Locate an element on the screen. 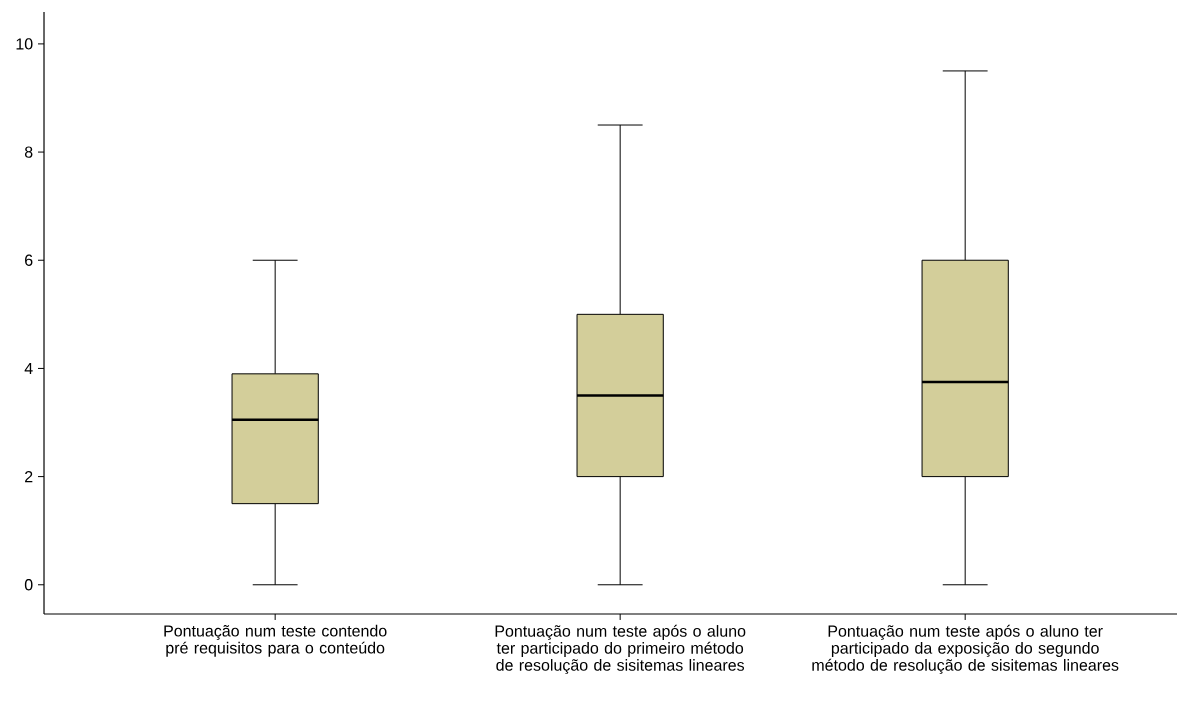 This screenshot has height=711, width=1187. x-tick-label: Pontuação num teste após o aluno ter participado do primeiro método de resolução de sisitemas lineares is located at coordinates (620, 649).